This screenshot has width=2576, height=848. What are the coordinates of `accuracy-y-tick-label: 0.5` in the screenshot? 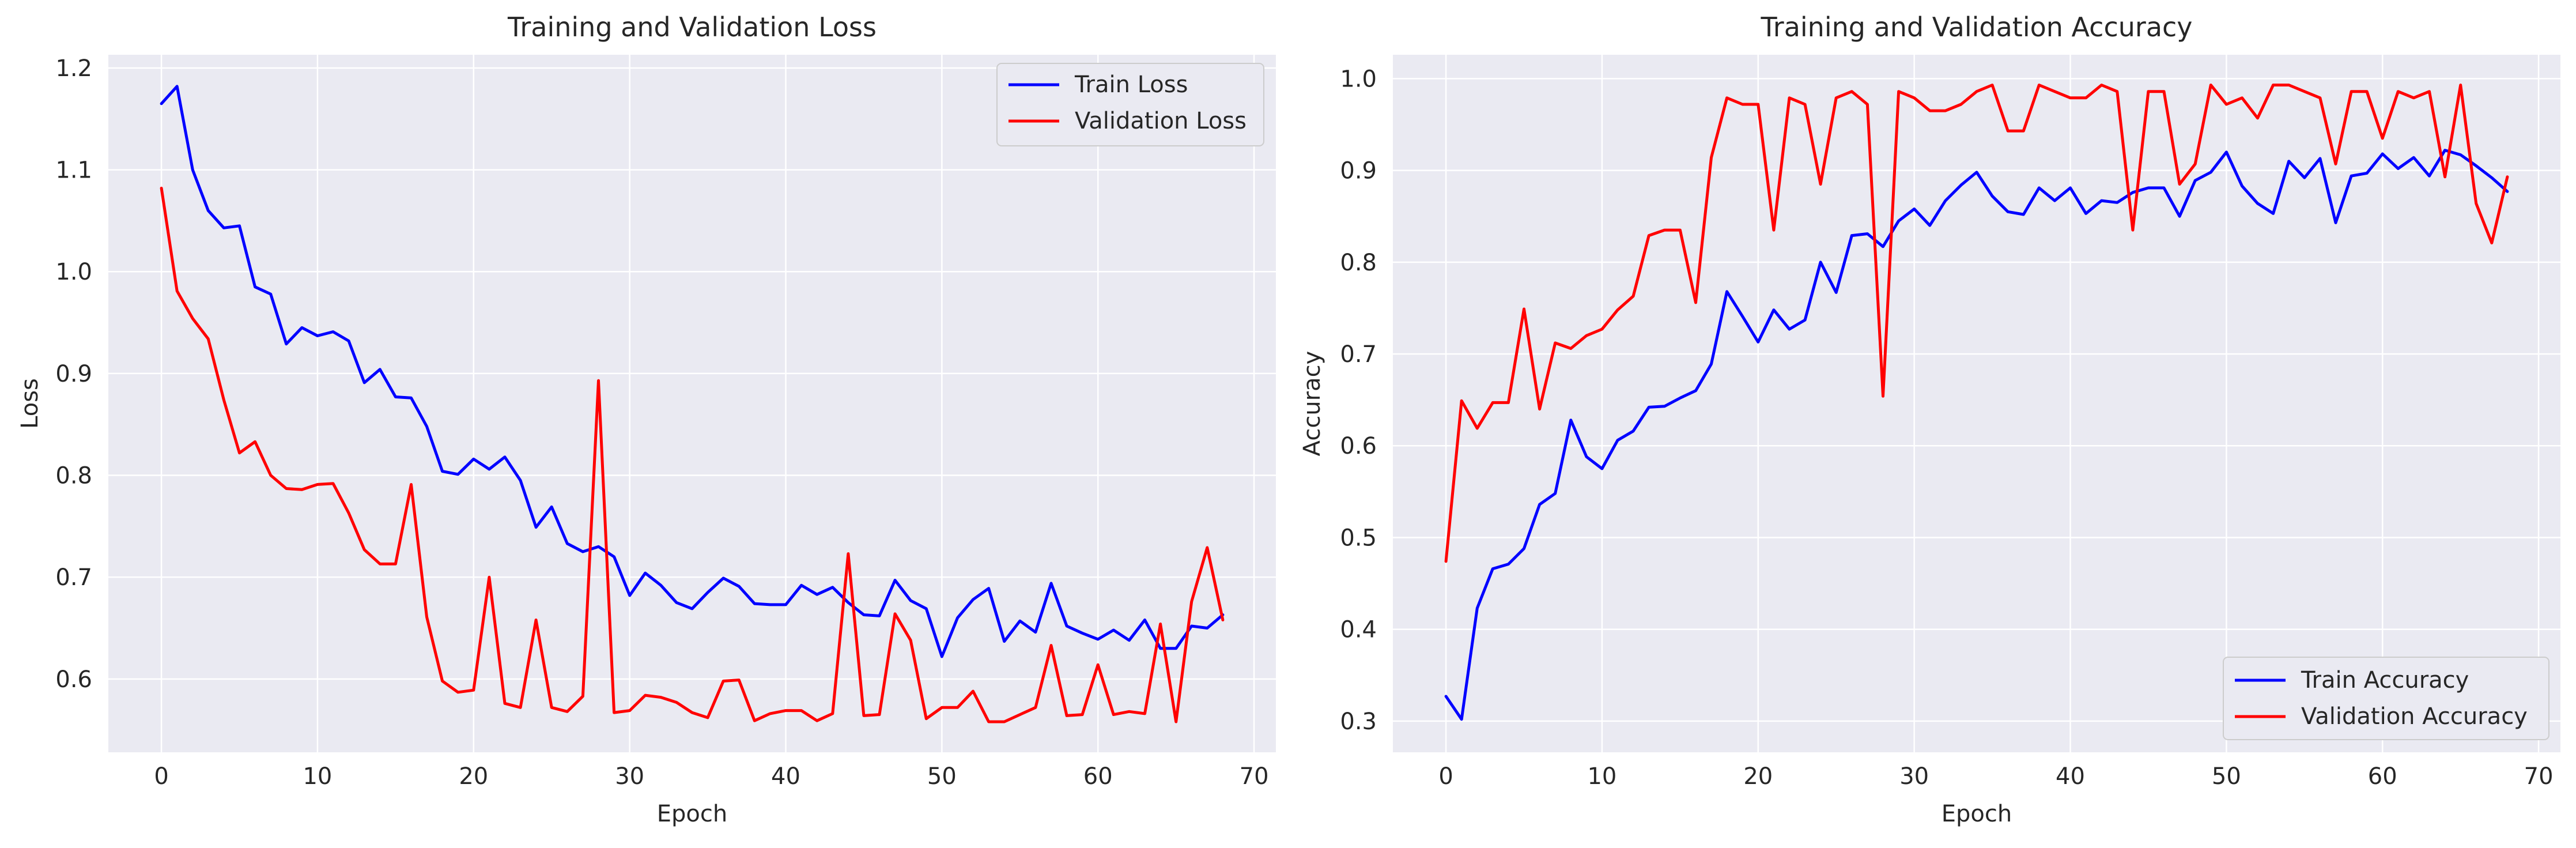 It's located at (1358, 538).